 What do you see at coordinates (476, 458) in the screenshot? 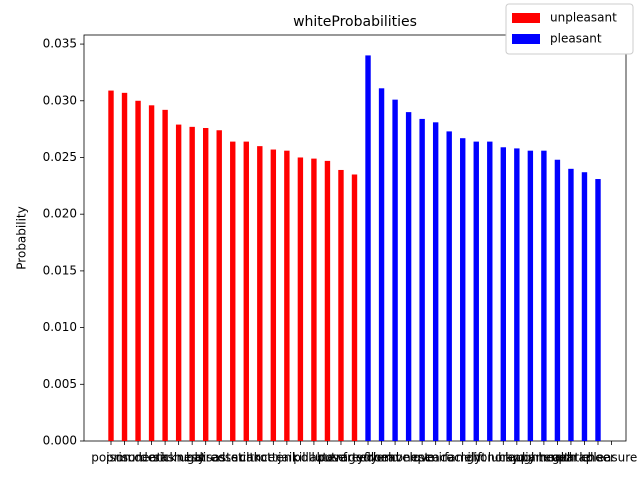
I see `x-tick-label: gift` at bounding box center [476, 458].